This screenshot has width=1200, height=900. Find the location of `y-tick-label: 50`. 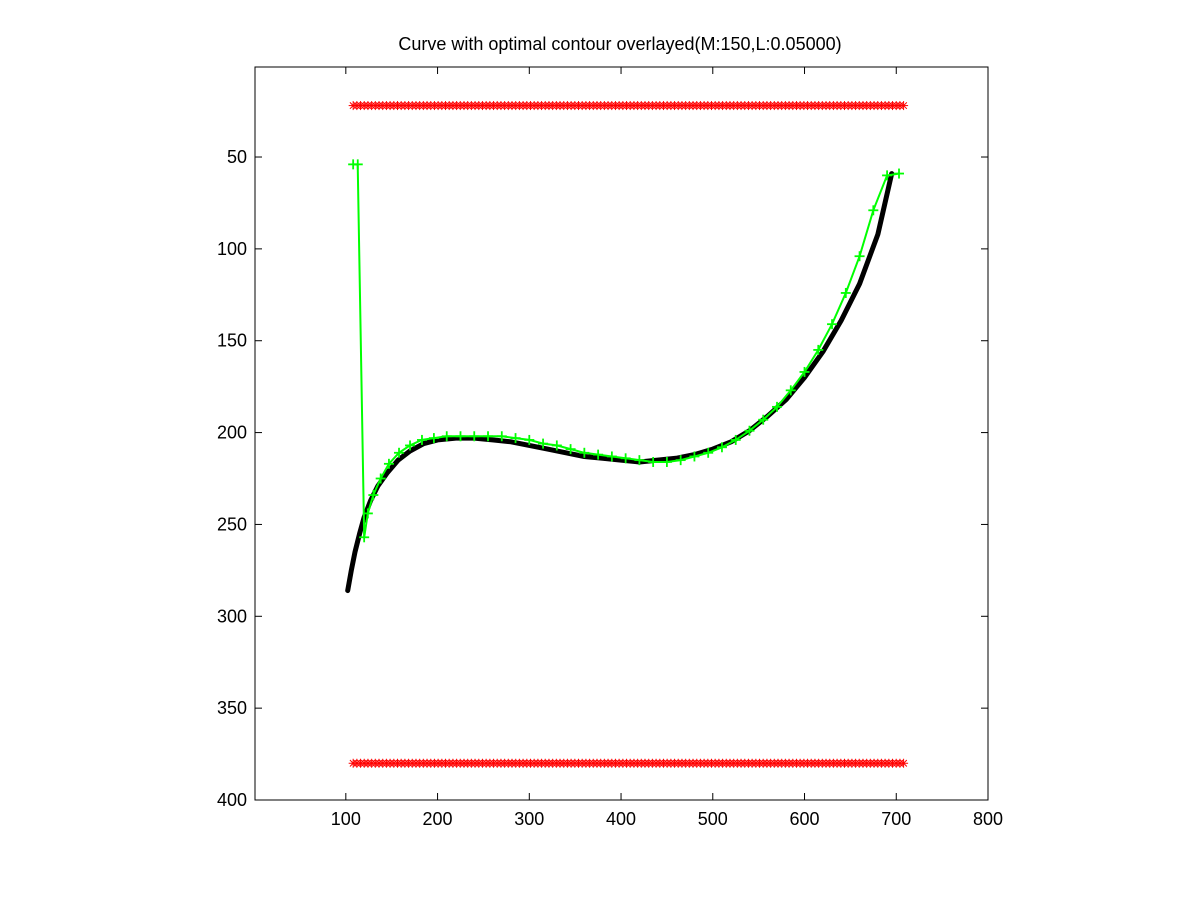

y-tick-label: 50 is located at coordinates (237, 157).